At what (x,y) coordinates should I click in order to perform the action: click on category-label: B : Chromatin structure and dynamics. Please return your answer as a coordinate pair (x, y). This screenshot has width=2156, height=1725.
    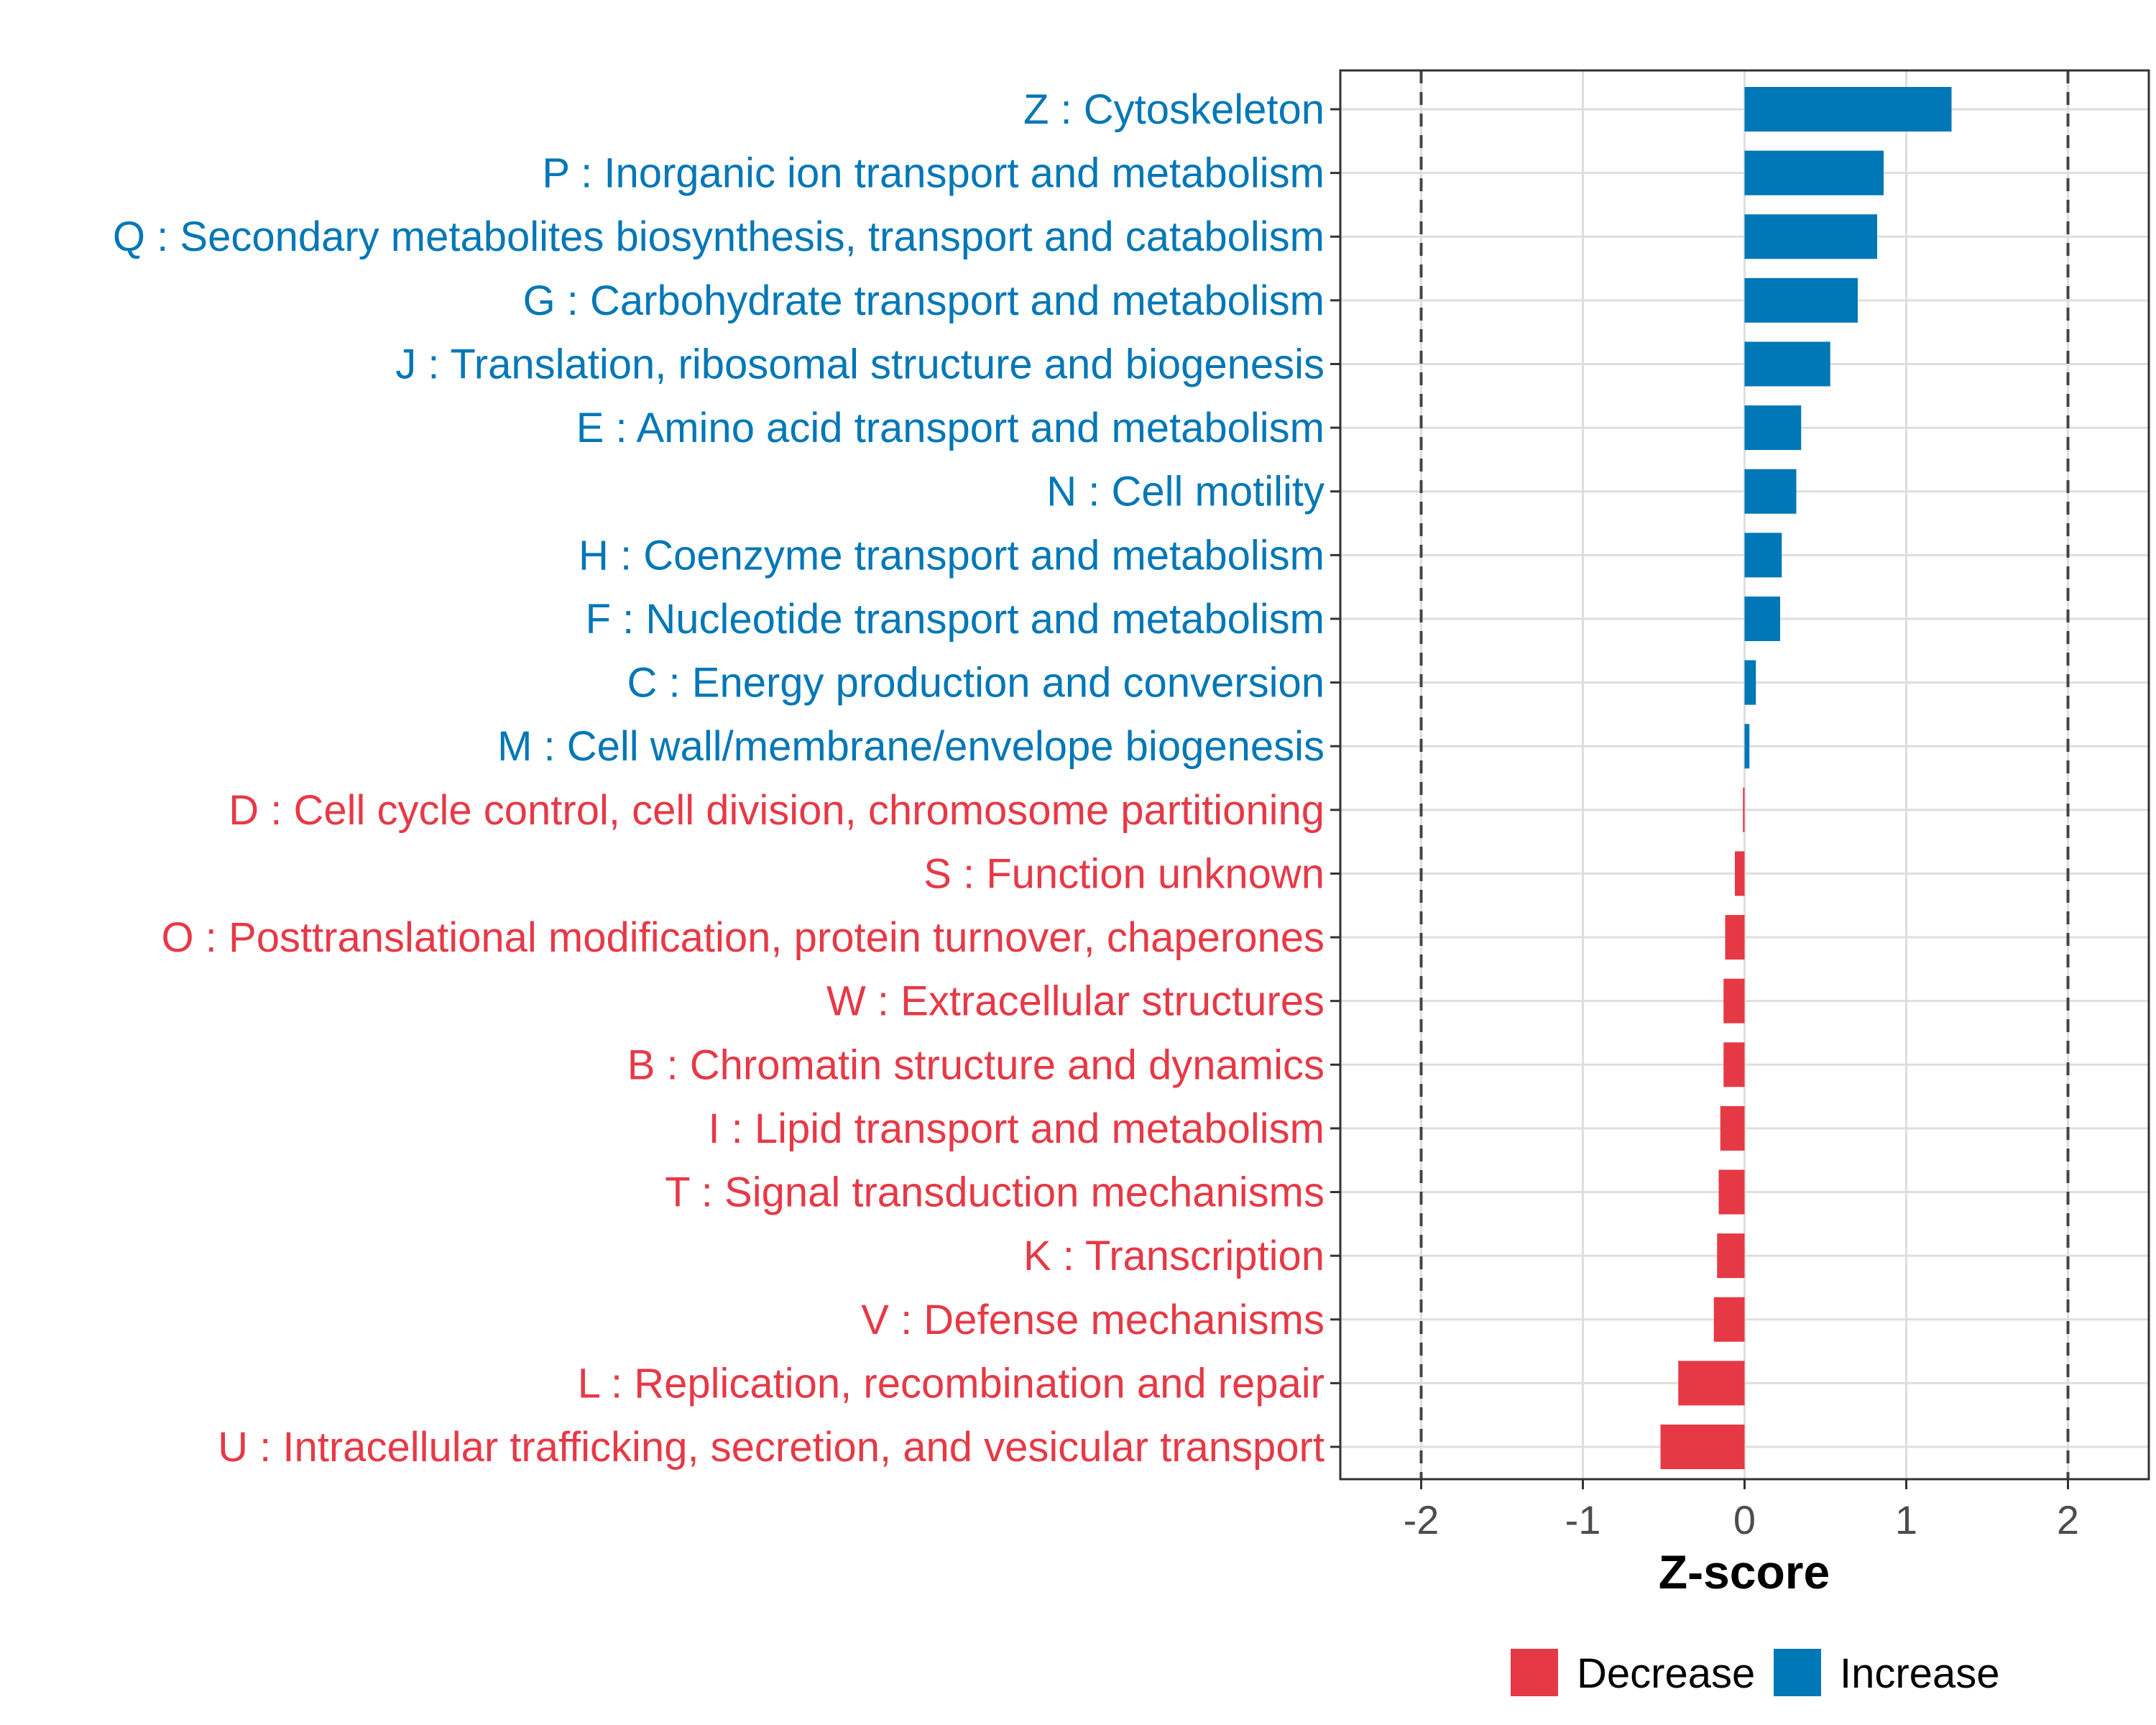
    Looking at the image, I should click on (976, 1064).